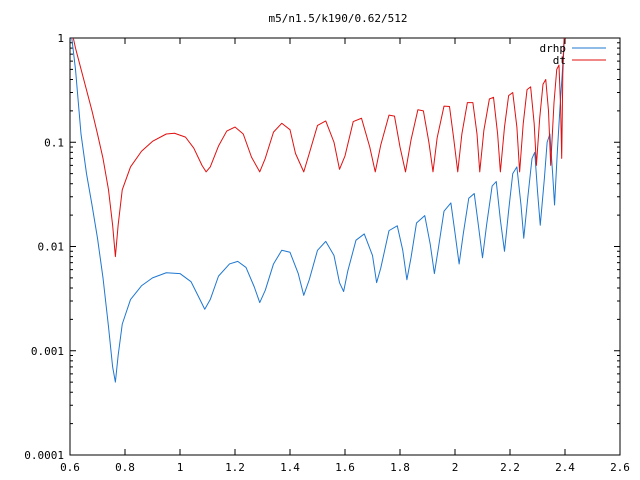  Describe the element at coordinates (70, 467) in the screenshot. I see `x-tick-label: 0.6` at that location.